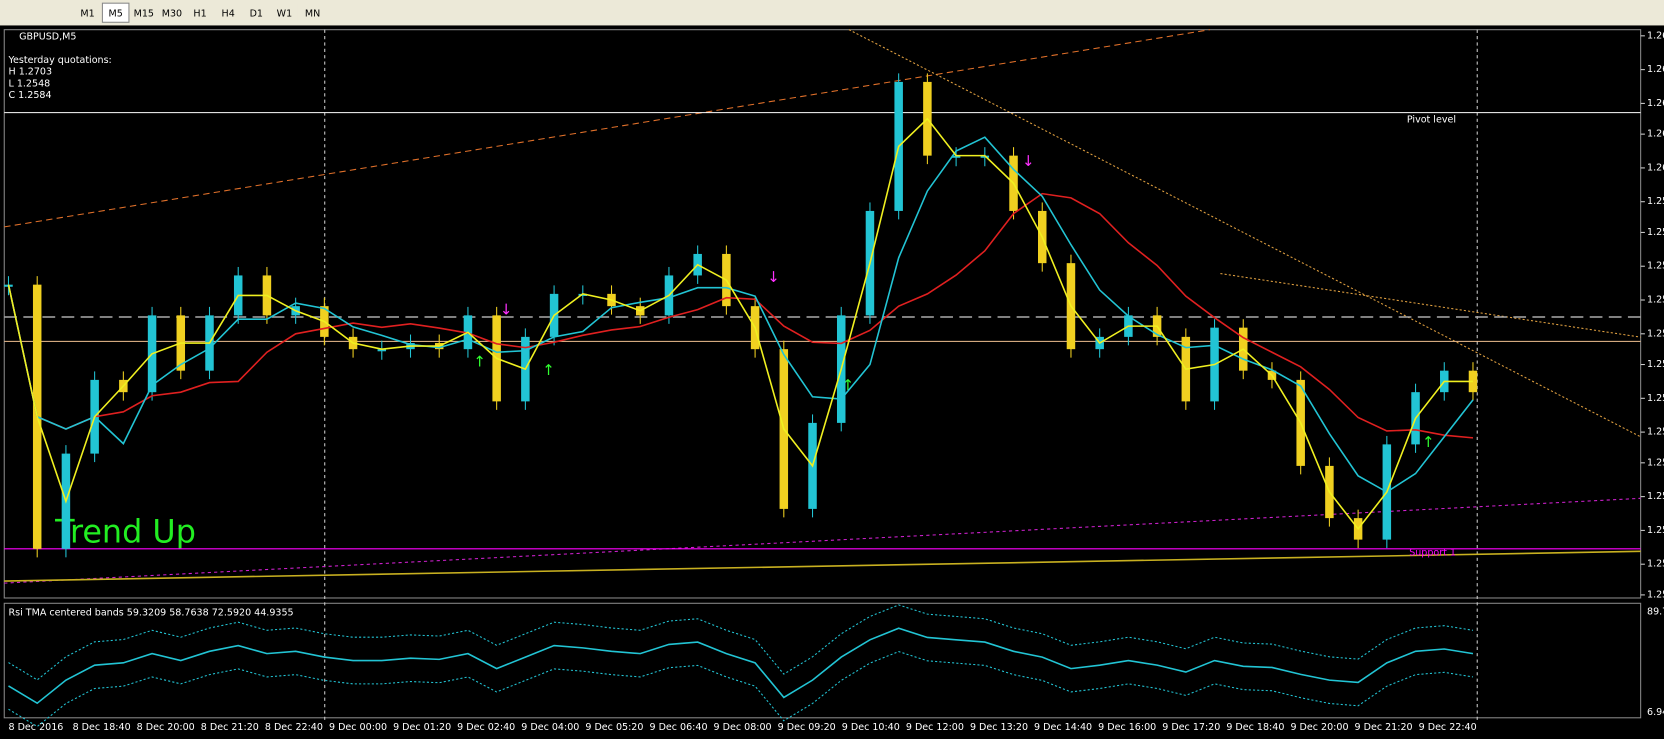 The width and height of the screenshot is (1664, 739). I want to click on timeframe-label: M5, so click(116, 13).